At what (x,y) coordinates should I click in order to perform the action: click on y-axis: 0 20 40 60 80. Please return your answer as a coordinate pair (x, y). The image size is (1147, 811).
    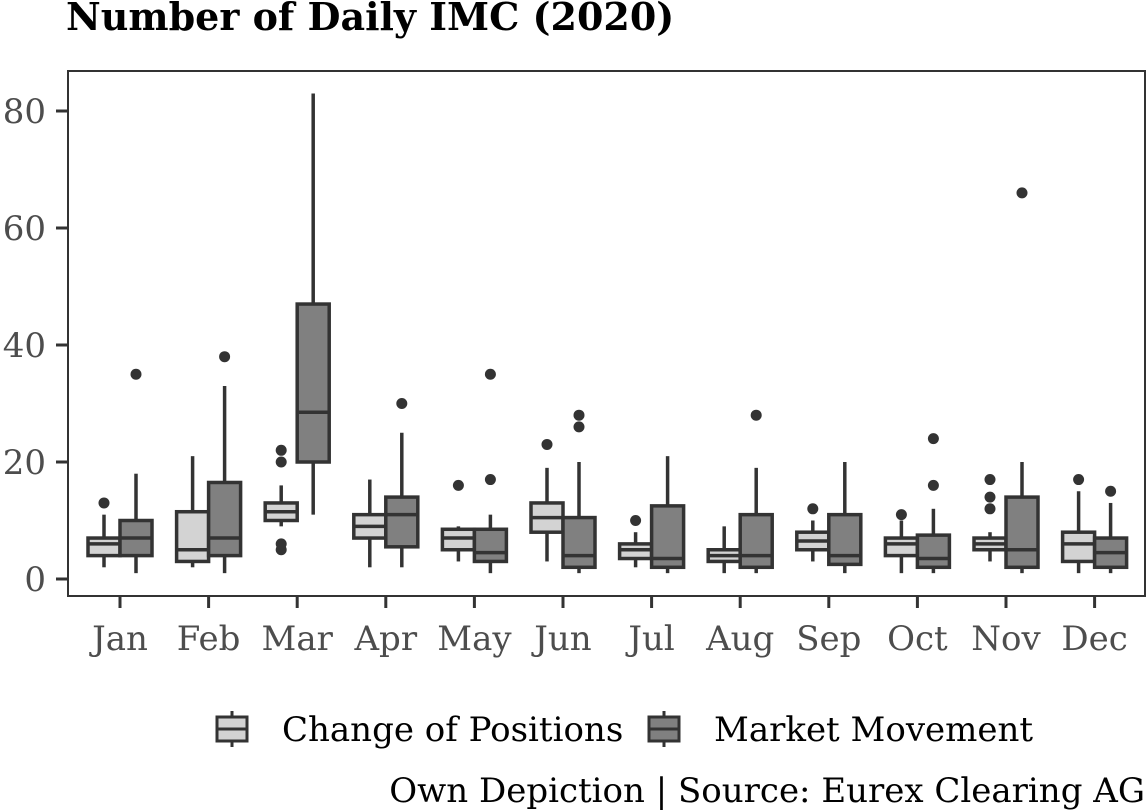
    Looking at the image, I should click on (35, 346).